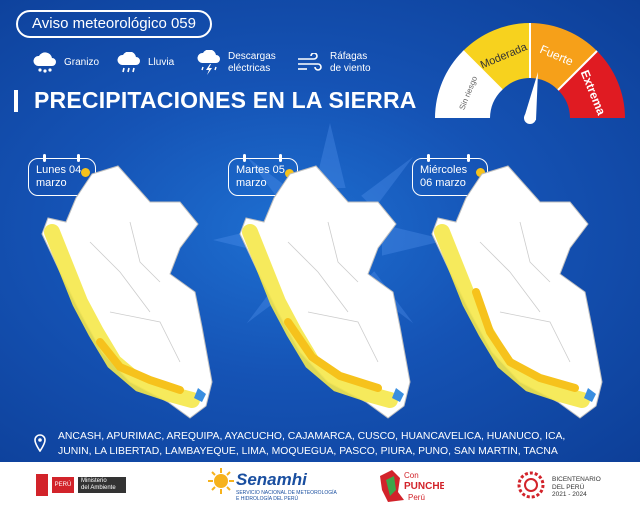 This screenshot has height=509, width=640. Describe the element at coordinates (208, 62) in the screenshot. I see `lightning-icon` at that location.